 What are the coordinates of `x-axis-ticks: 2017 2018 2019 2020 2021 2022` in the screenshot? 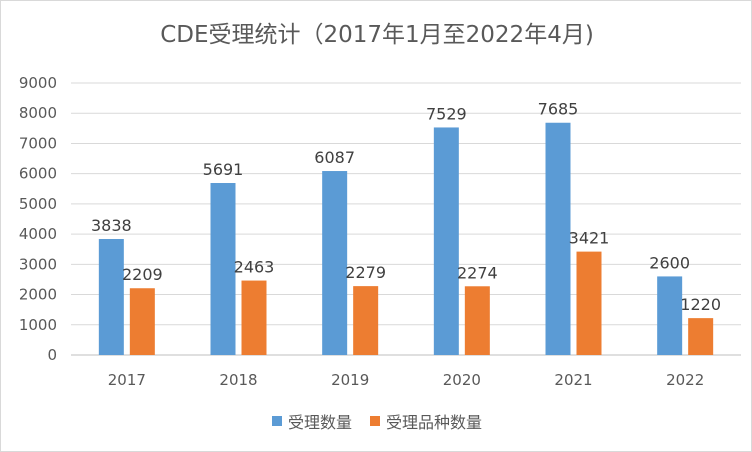 It's located at (406, 380).